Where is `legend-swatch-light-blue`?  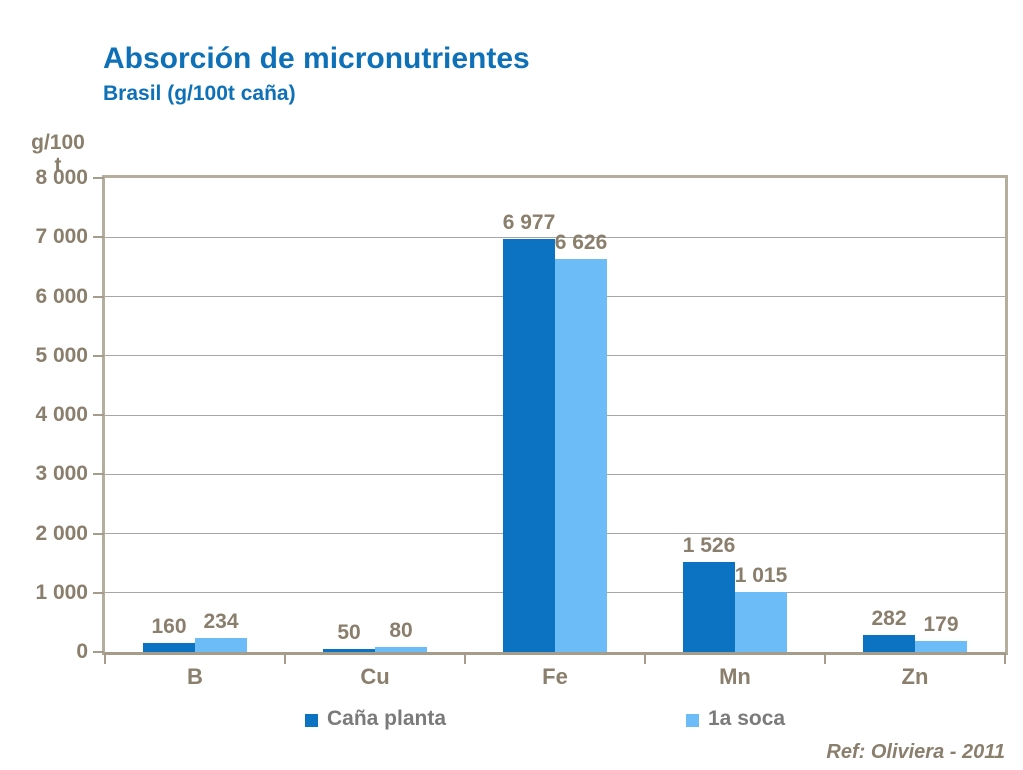 legend-swatch-light-blue is located at coordinates (692, 720).